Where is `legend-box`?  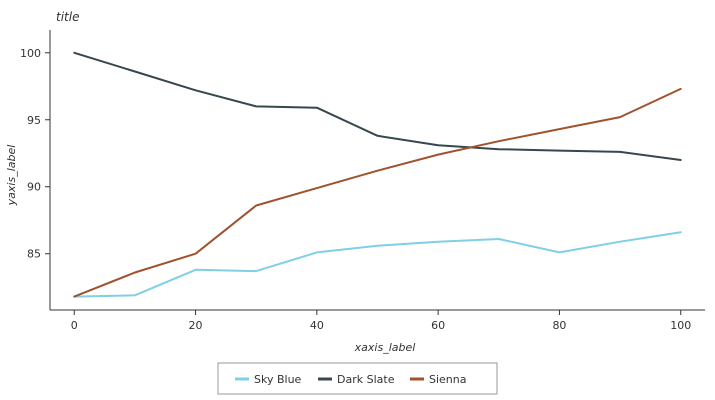 legend-box is located at coordinates (357, 378).